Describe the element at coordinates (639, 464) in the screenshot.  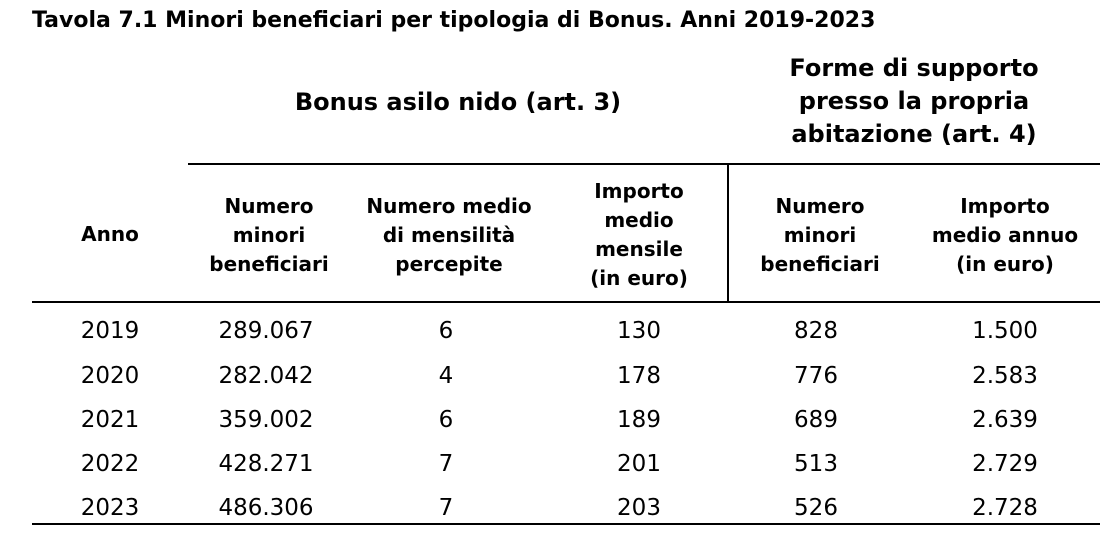
I see `cell-importo-mensile: 201` at that location.